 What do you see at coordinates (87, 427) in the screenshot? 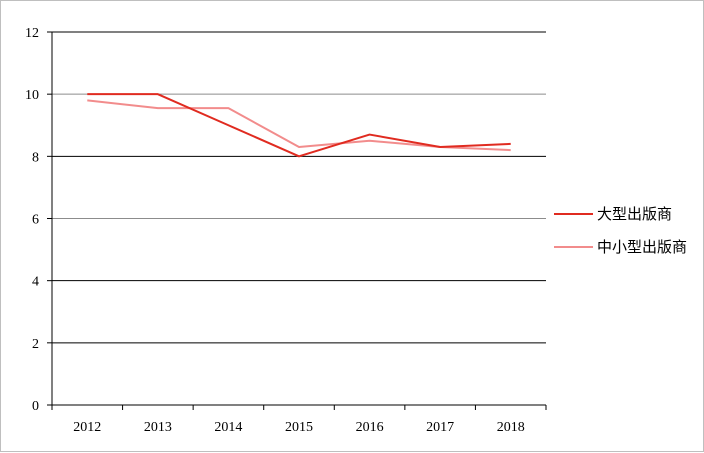
I see `x-tick-label: 2012` at bounding box center [87, 427].